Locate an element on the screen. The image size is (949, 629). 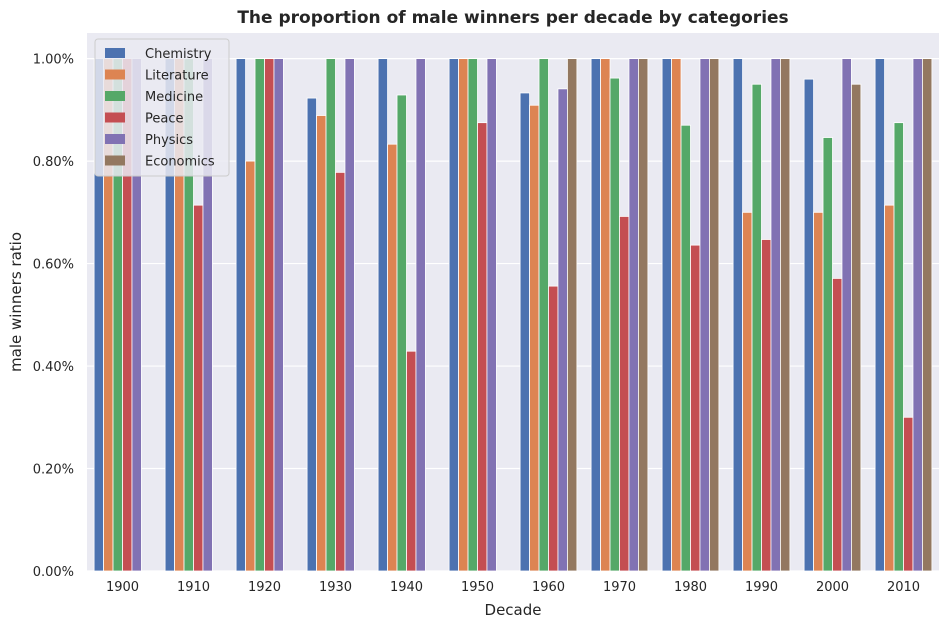
bar-physics-1950 is located at coordinates (491, 315).